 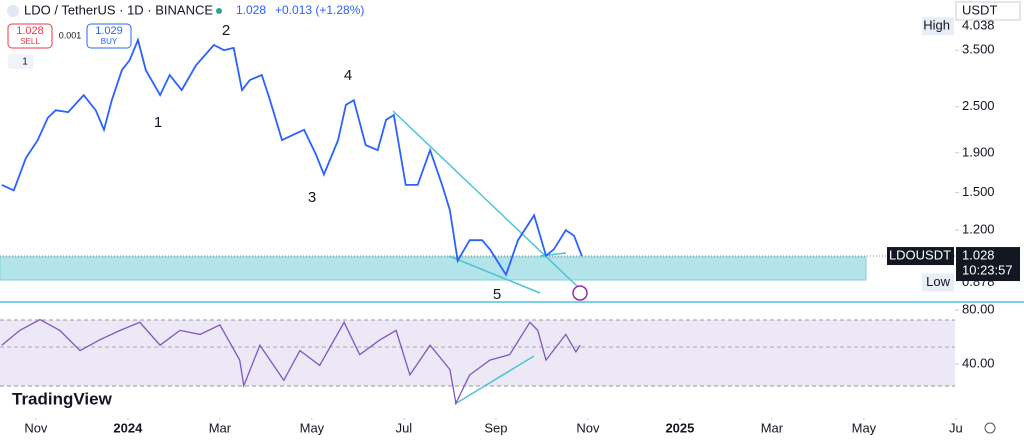 I want to click on y-tick-label: 3.500, so click(x=978, y=49).